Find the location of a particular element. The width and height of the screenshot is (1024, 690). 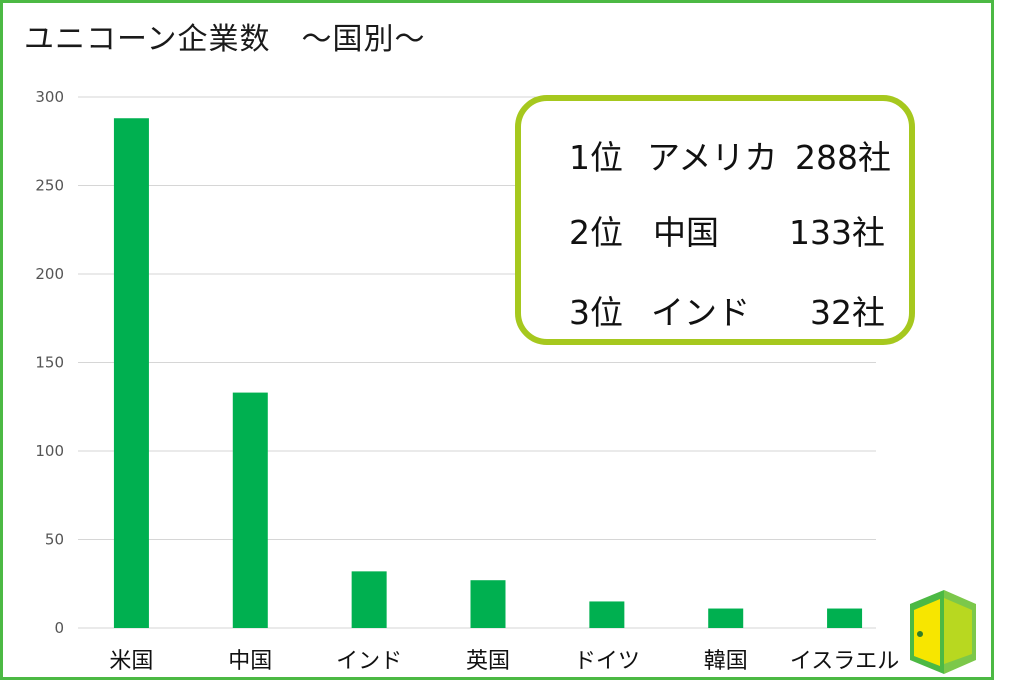

ranking-count: 32社 is located at coordinates (847, 312).